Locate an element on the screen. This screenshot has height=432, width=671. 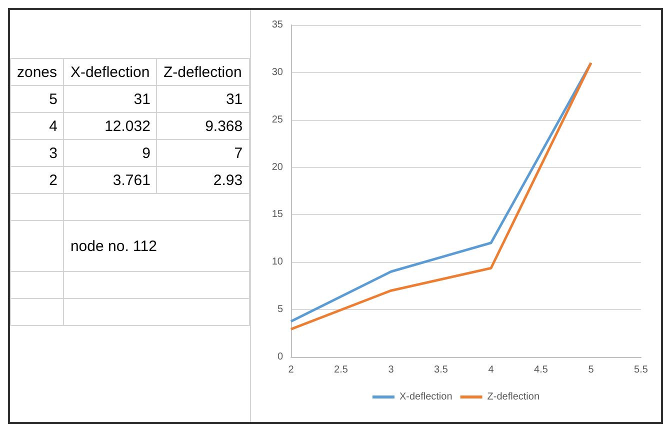
text: 9 is located at coordinates (110, 153).